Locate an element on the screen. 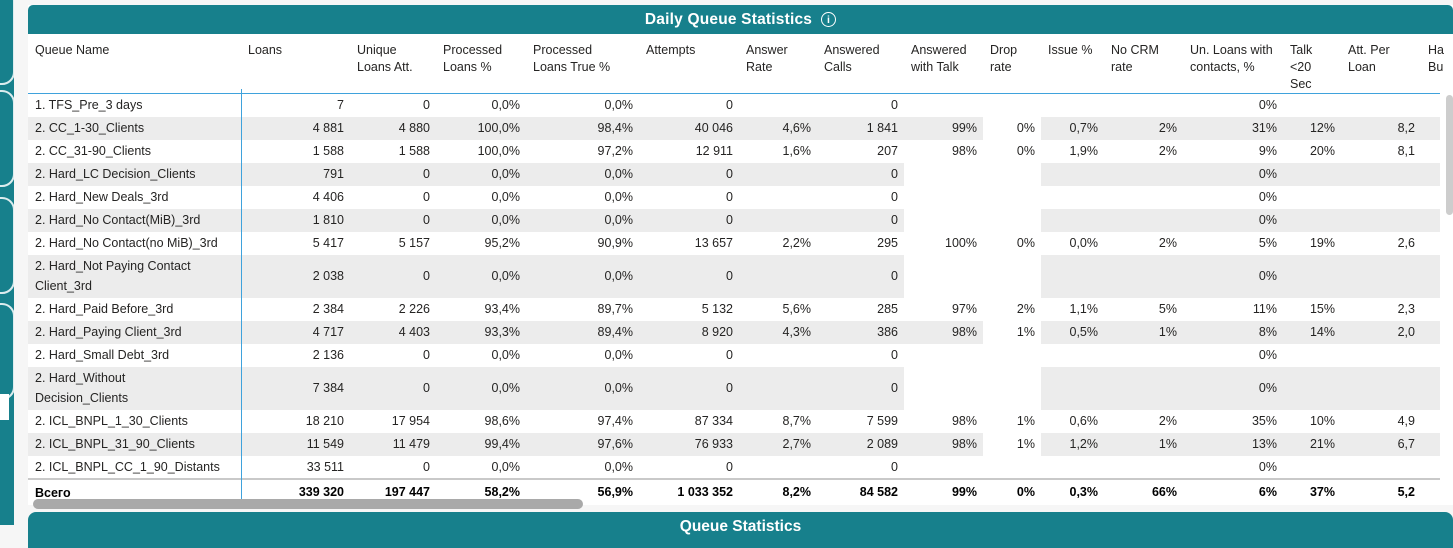 The image size is (1453, 548). cell-un-loans-with-contacts: 8% is located at coordinates (1233, 332).